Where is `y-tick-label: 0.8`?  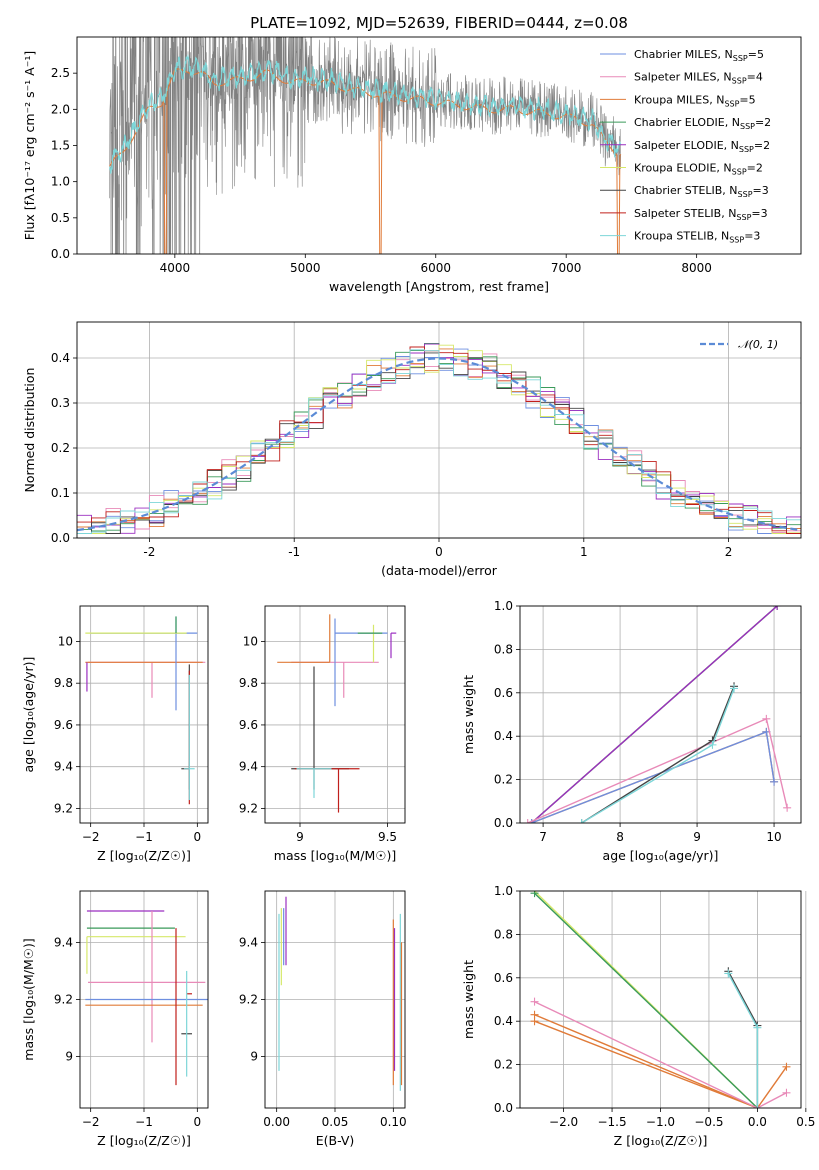
y-tick-label: 0.8 is located at coordinates (503, 649).